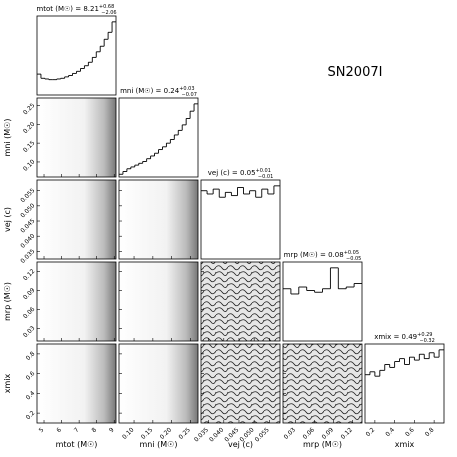  Describe the element at coordinates (27, 210) in the screenshot. I see `y-tick-label: 0.050` at that location.